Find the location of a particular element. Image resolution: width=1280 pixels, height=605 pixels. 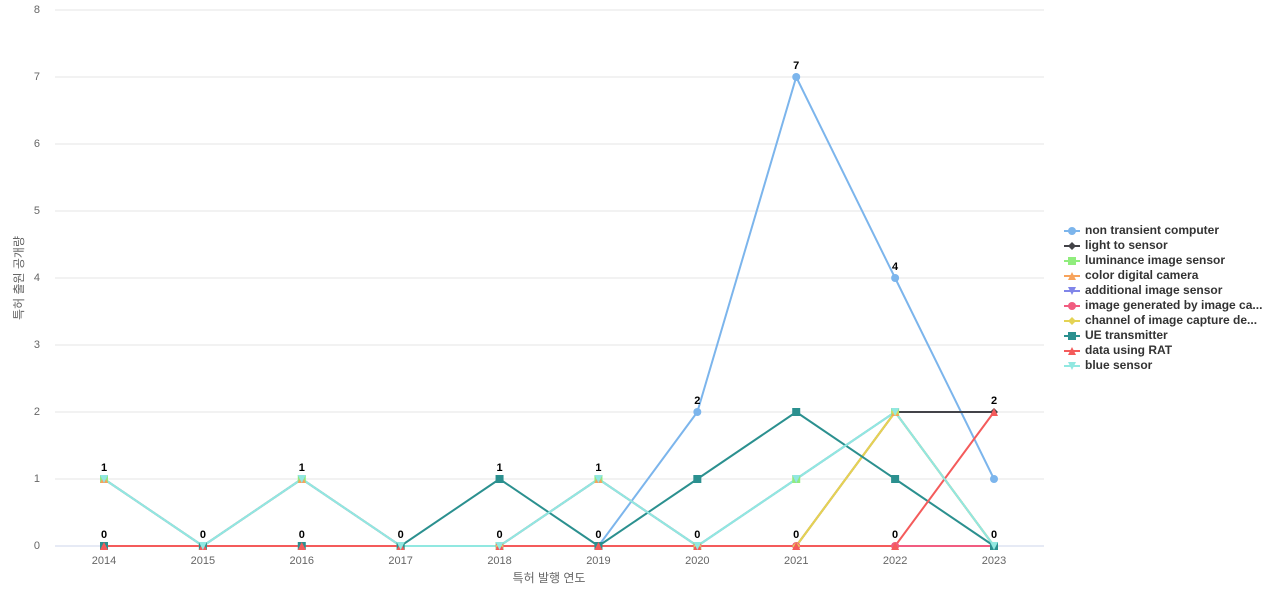

data-label: 7 is located at coordinates (796, 66).